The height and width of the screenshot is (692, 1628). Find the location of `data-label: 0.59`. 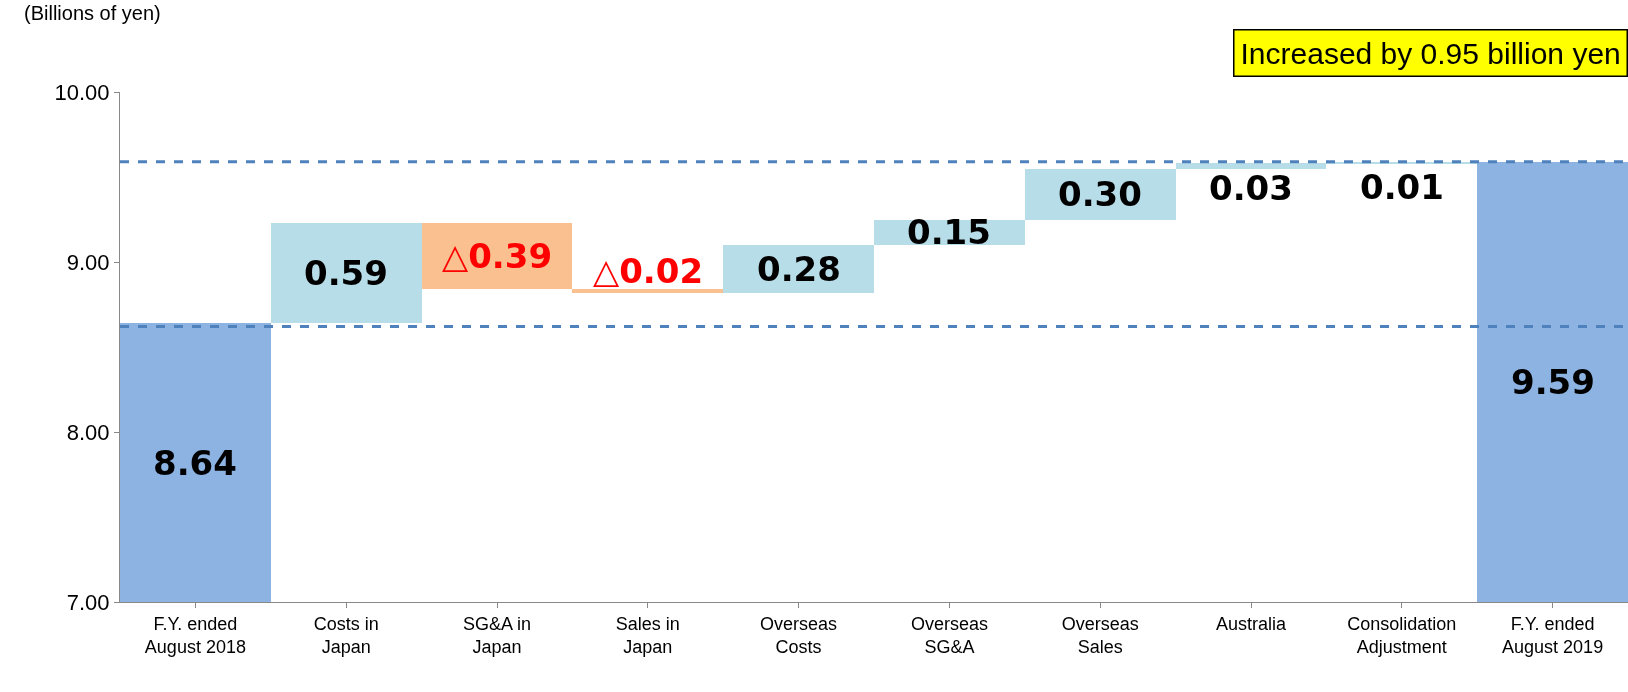

data-label: 0.59 is located at coordinates (346, 273).